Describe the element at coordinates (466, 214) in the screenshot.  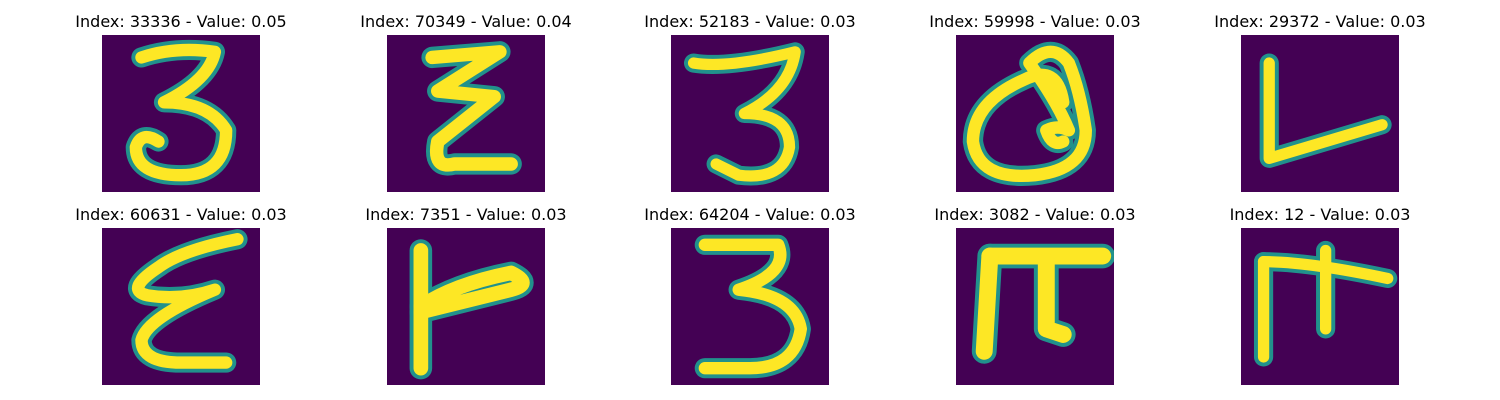
I see `sample-title: Index: 7351 - Value: 0.03` at that location.